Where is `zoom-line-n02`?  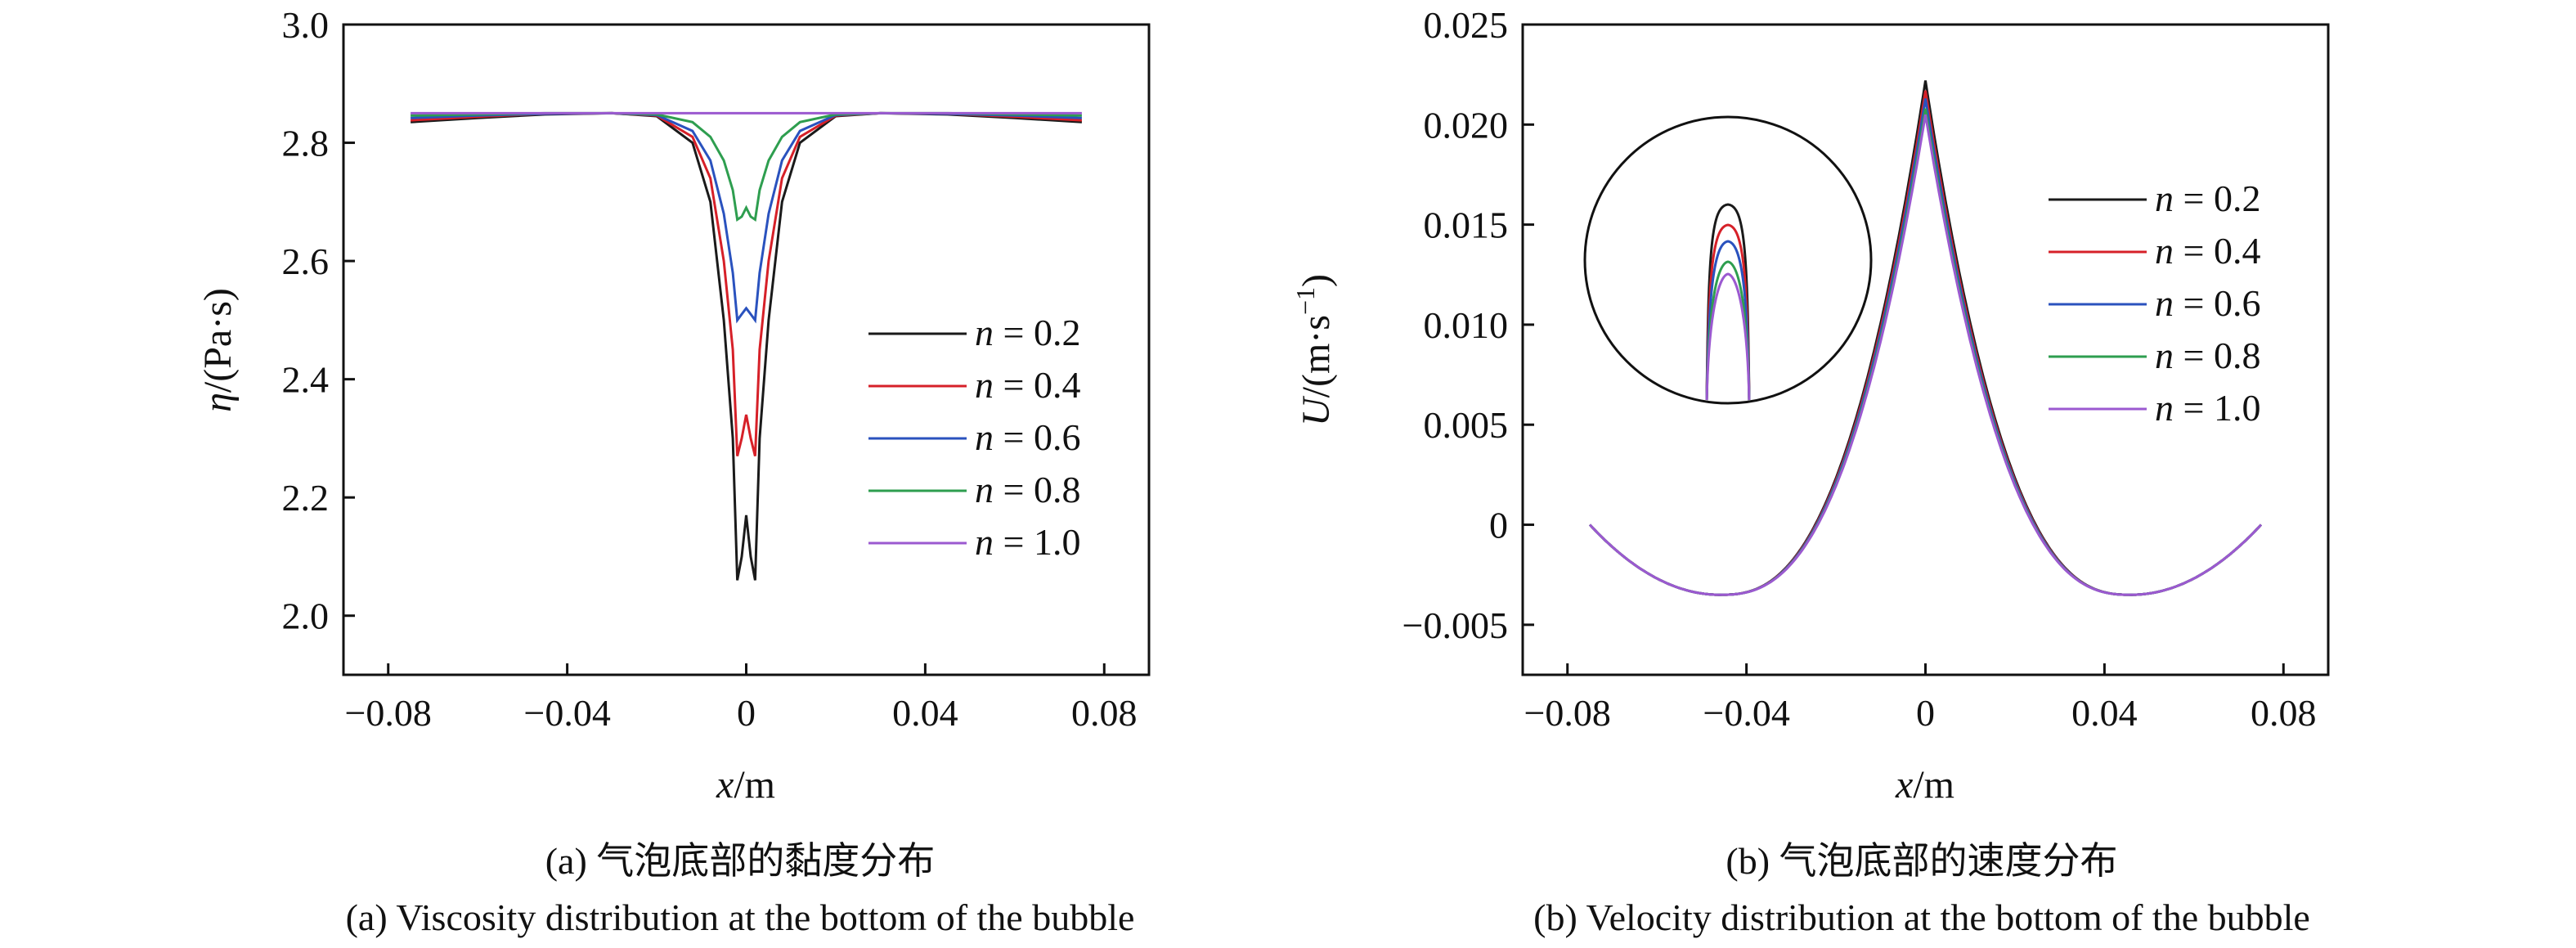
zoom-line-n02 is located at coordinates (1728, 302).